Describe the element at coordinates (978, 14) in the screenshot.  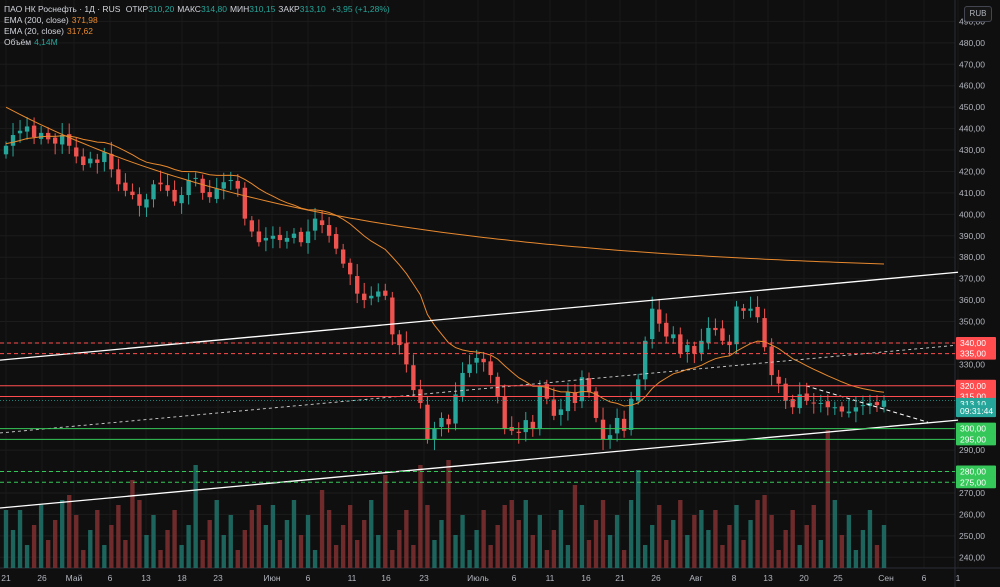
I see `currency-button: RUB` at that location.